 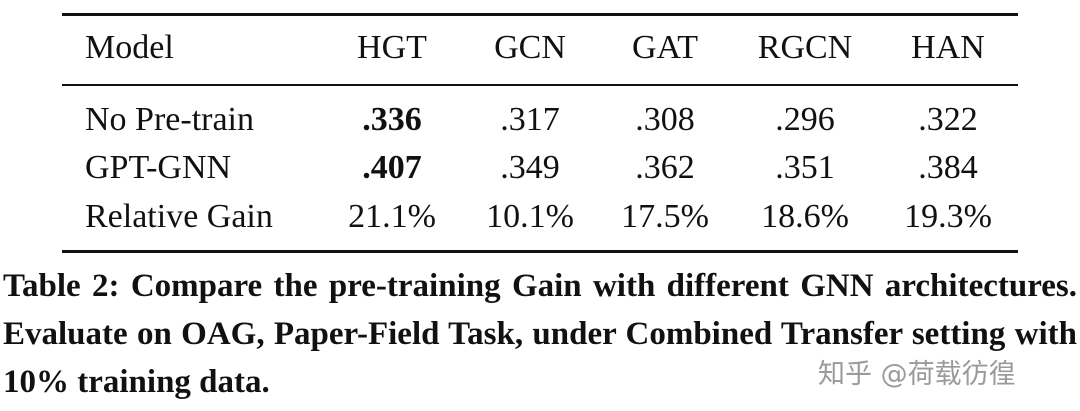 What do you see at coordinates (540, 14) in the screenshot?
I see `top-rule` at bounding box center [540, 14].